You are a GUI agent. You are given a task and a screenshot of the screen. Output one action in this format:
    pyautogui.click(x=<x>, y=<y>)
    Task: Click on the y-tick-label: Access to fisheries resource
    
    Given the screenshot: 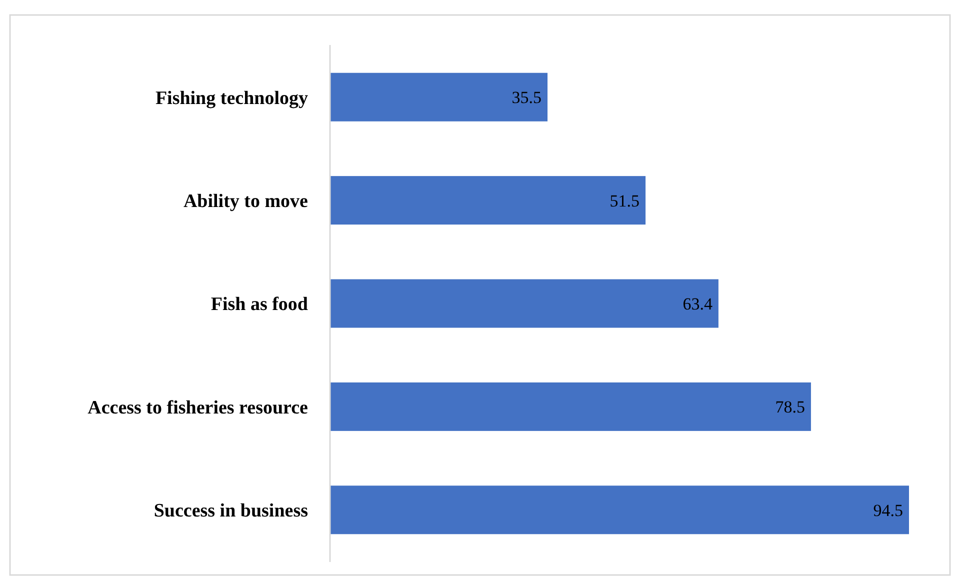 What is the action you would take?
    pyautogui.click(x=198, y=407)
    